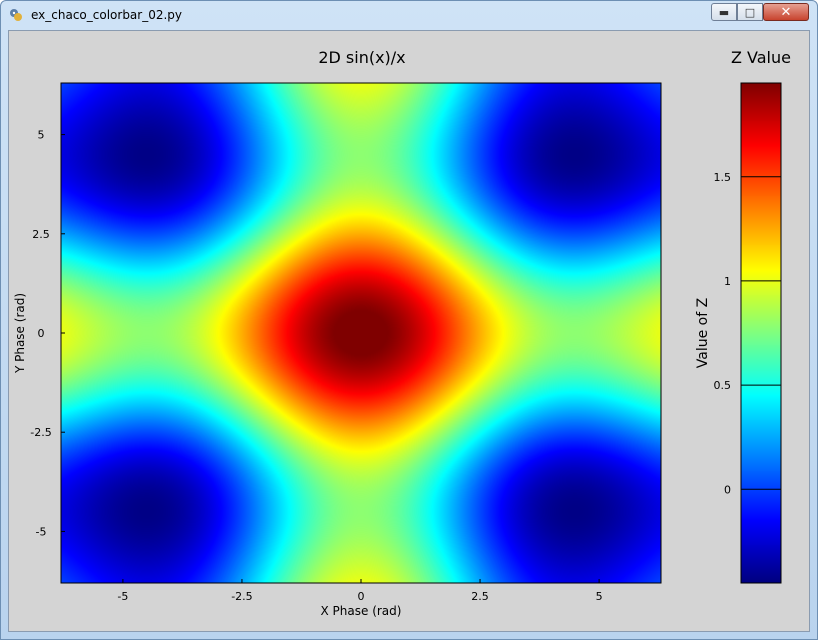  Describe the element at coordinates (41, 234) in the screenshot. I see `y-tick-label: 2.5` at that location.